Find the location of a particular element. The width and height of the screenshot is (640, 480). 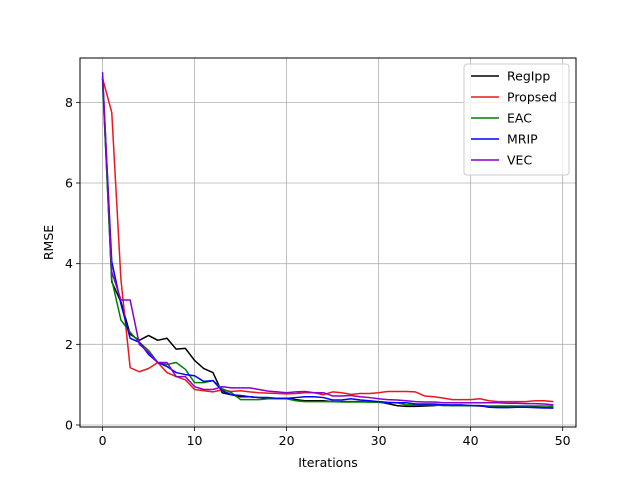

y-tick-label: 8 is located at coordinates (69, 102).